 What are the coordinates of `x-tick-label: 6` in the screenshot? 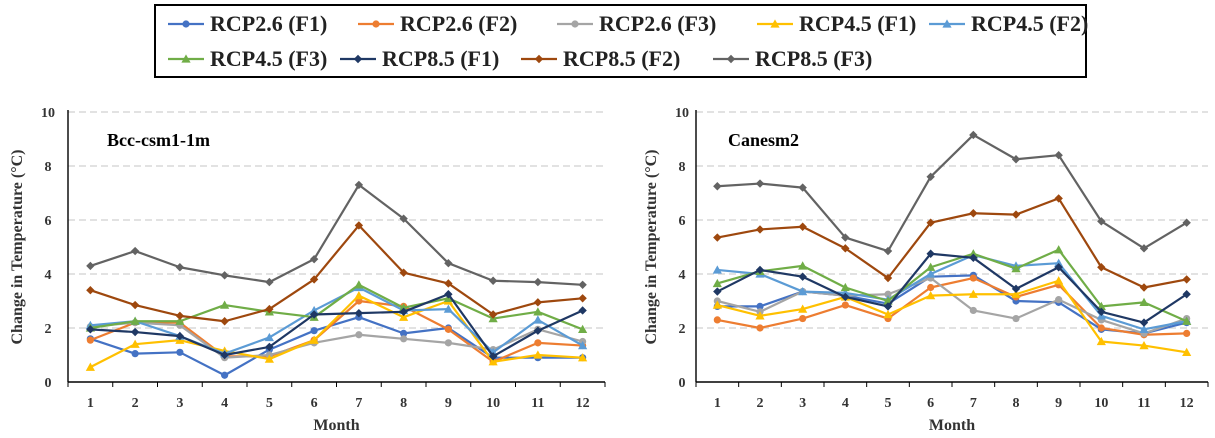 It's located at (314, 403).